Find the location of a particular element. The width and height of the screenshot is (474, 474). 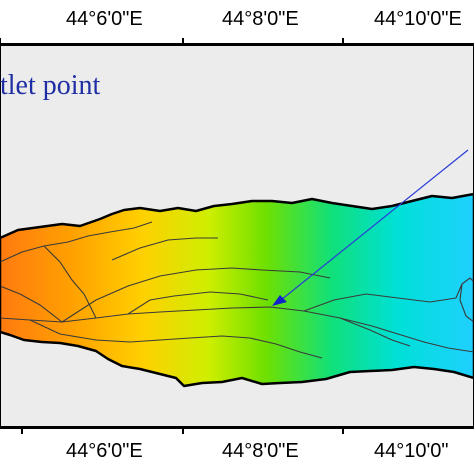

outlet-leader-line is located at coordinates (372, 227).